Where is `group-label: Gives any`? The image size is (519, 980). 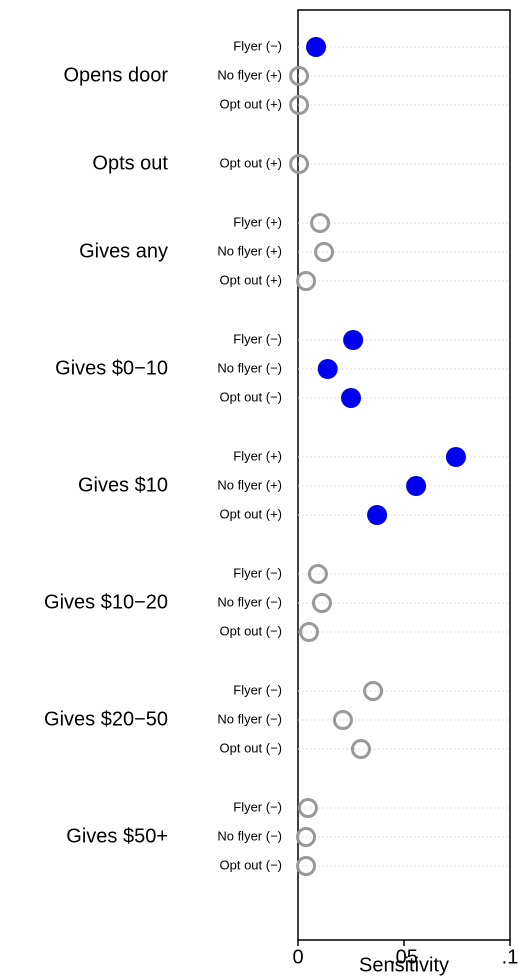
group-label: Gives any is located at coordinates (123, 251).